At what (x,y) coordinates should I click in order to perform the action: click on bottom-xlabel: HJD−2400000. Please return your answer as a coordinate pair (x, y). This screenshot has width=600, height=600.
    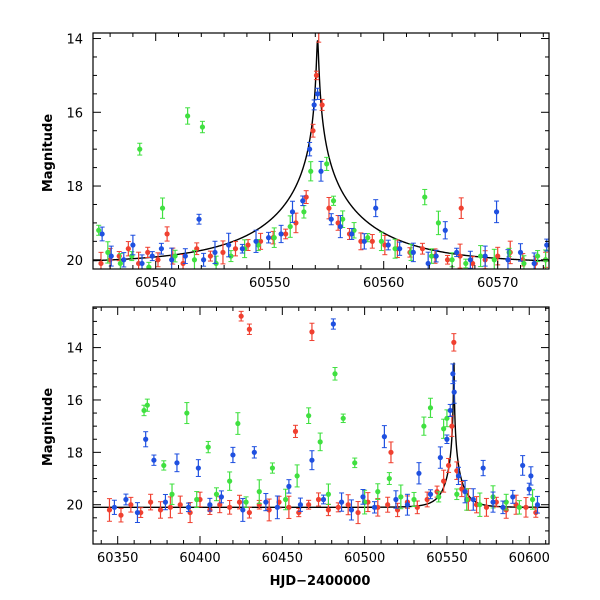
    Looking at the image, I should click on (320, 581).